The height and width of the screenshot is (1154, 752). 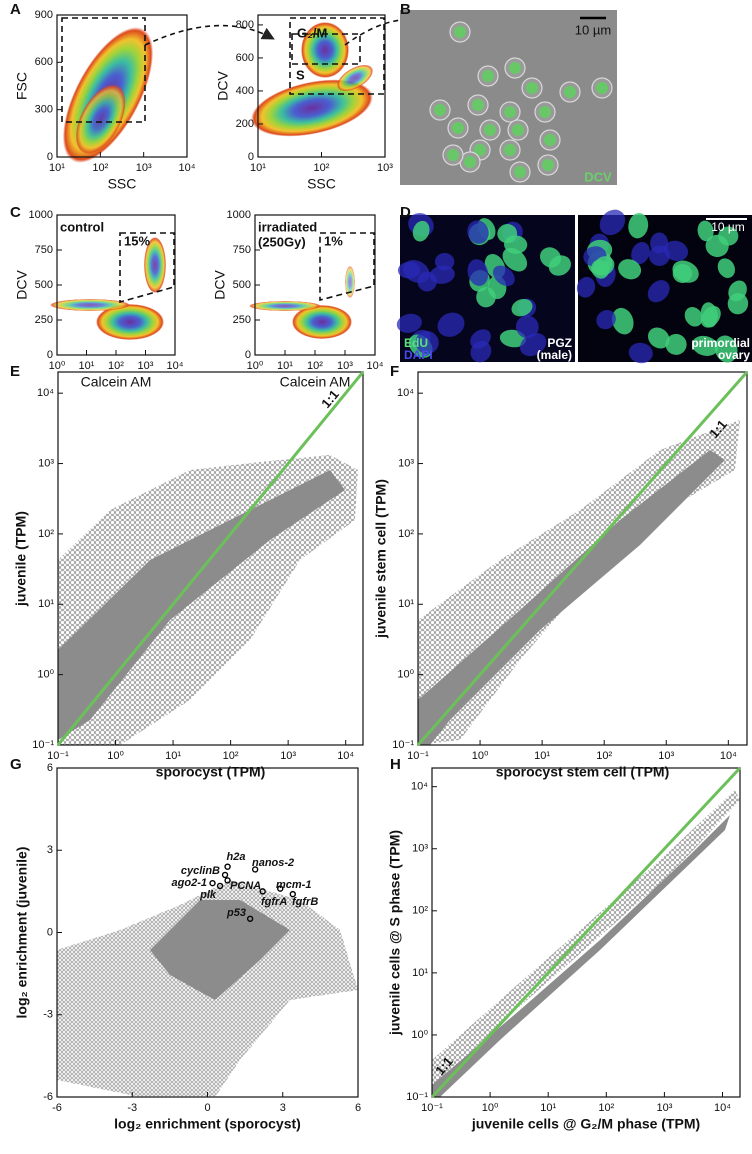 I want to click on gene-label: p53, so click(x=236, y=913).